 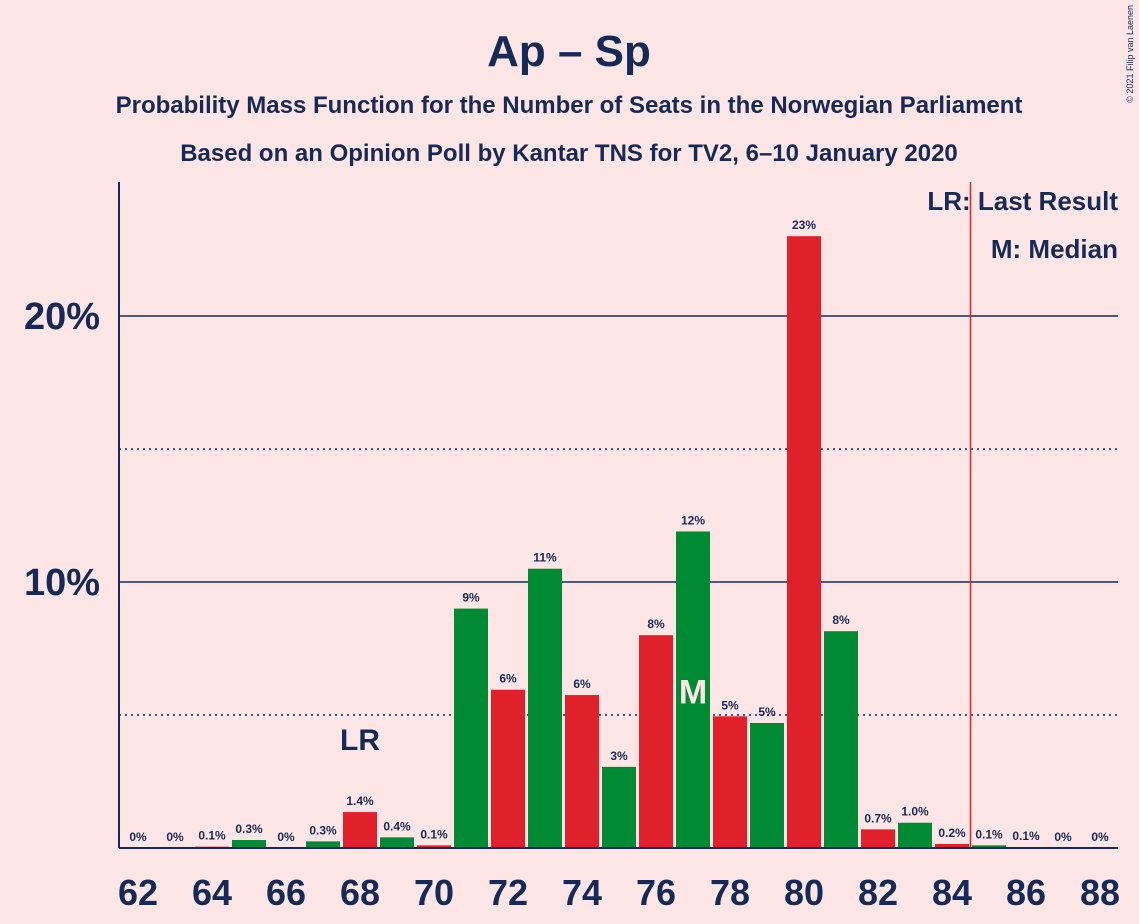 I want to click on x-tick-label: 62, so click(x=138, y=892).